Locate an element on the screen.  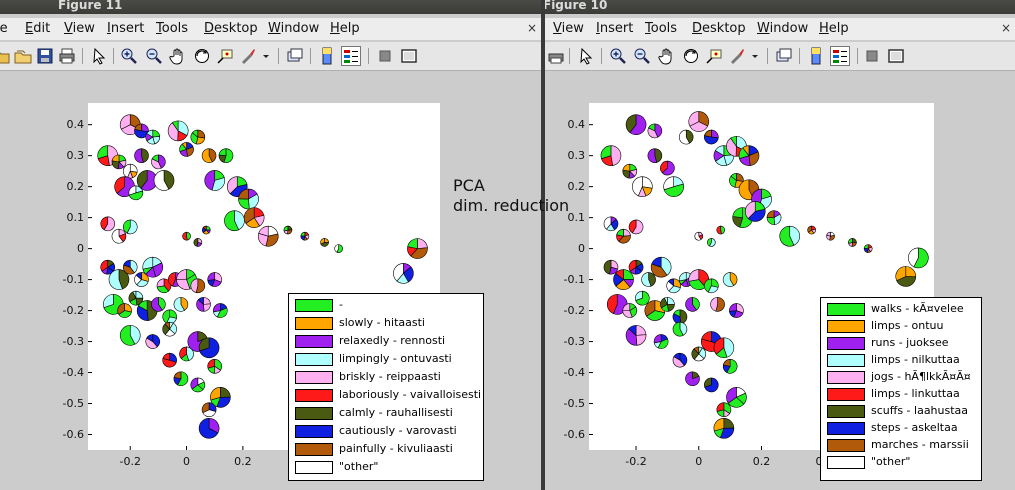
open-file-icon is located at coordinates (23, 56).